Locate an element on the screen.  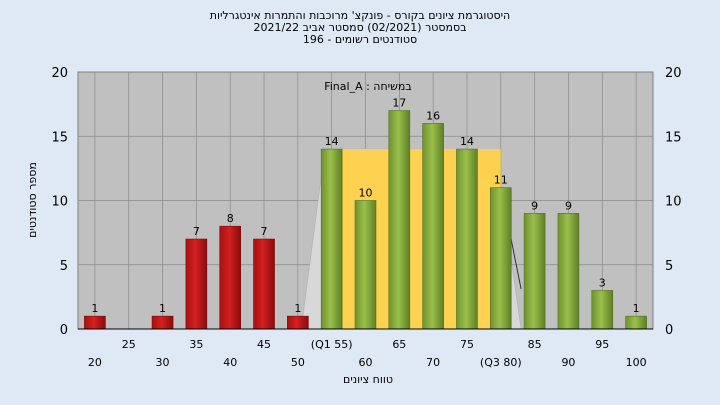
x-tick-upper: 25 is located at coordinates (129, 344).